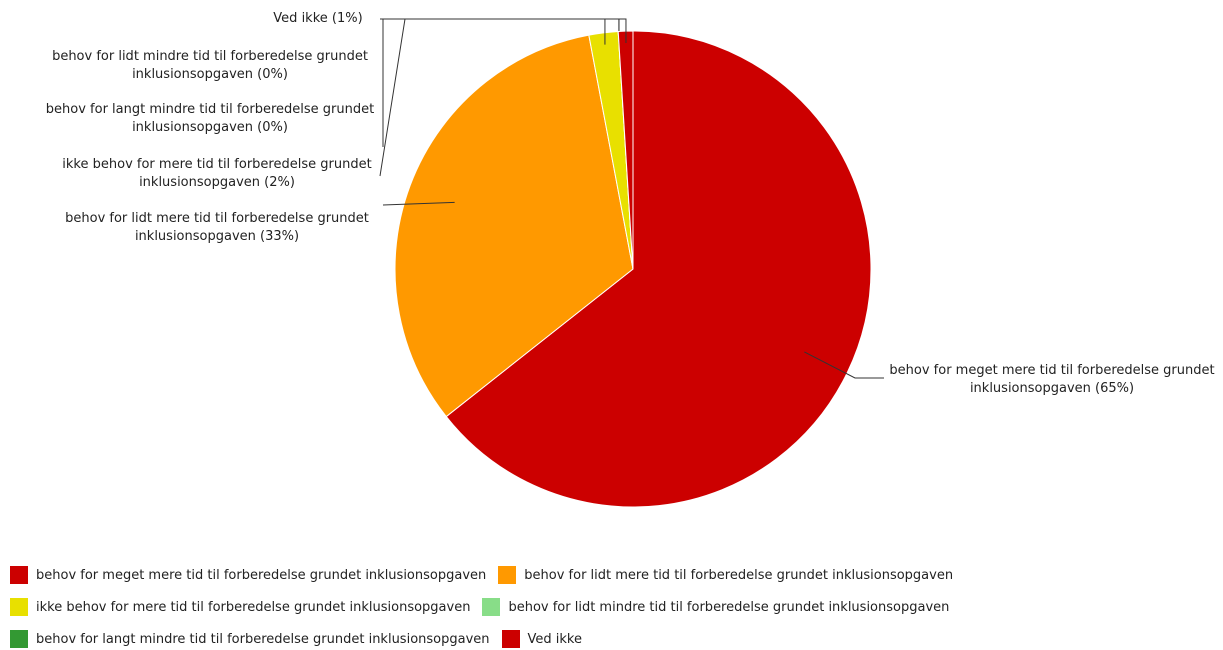 Image resolution: width=1223 pixels, height=650 pixels. I want to click on legend-item: Ved ikke, so click(541, 639).